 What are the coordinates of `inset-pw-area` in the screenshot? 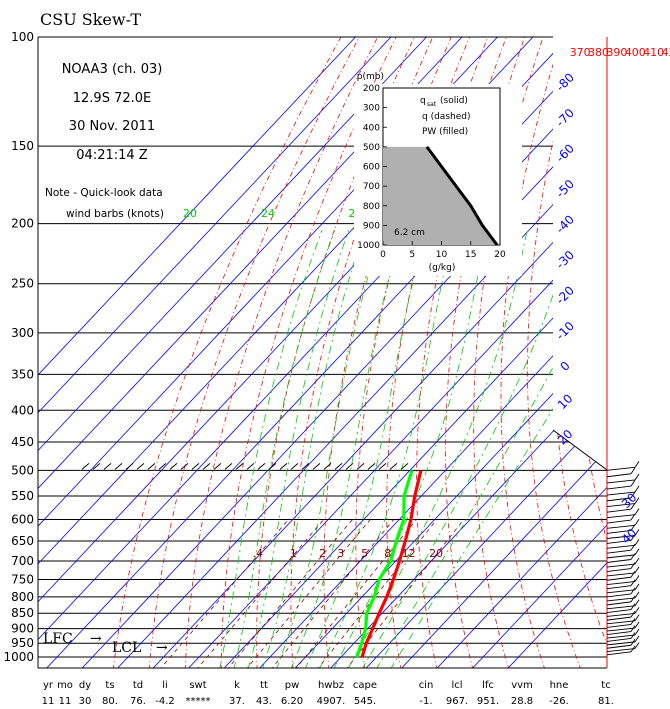 It's located at (440, 195).